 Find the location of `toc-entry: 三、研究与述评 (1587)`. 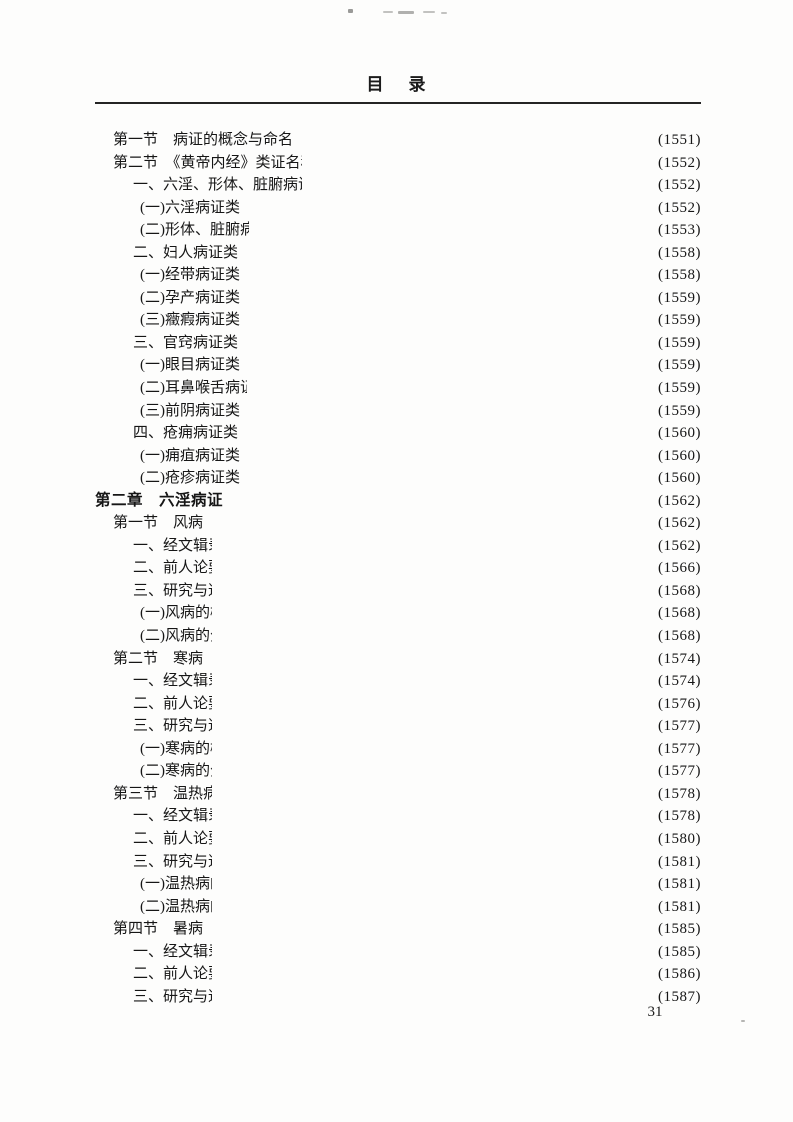

toc-entry: 三、研究与述评 (1587) is located at coordinates (398, 1053).